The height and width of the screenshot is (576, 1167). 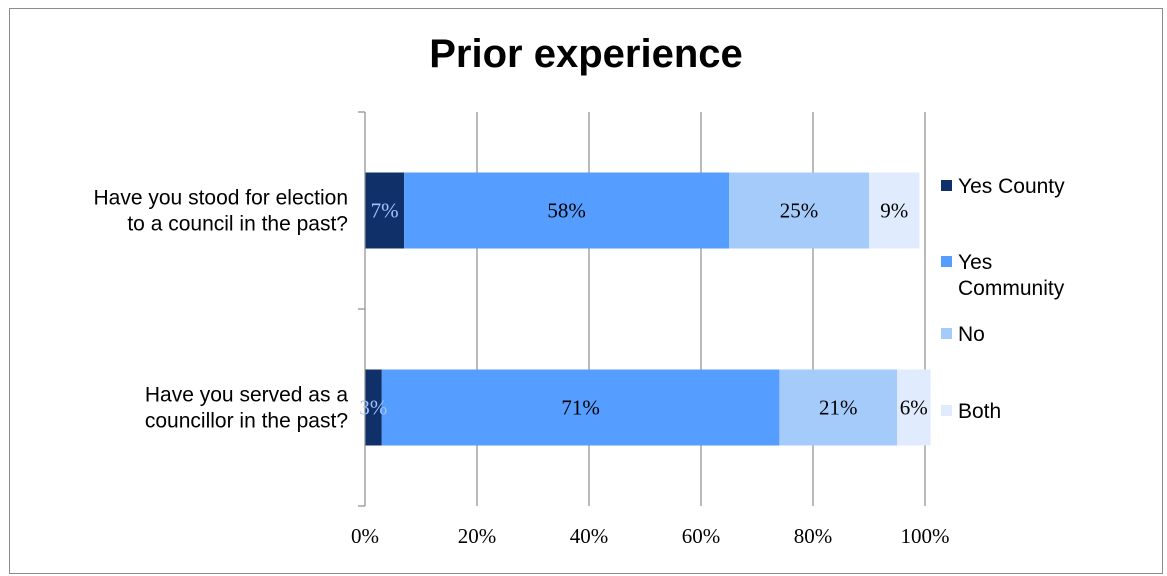 I want to click on data-label: 25%, so click(x=799, y=211).